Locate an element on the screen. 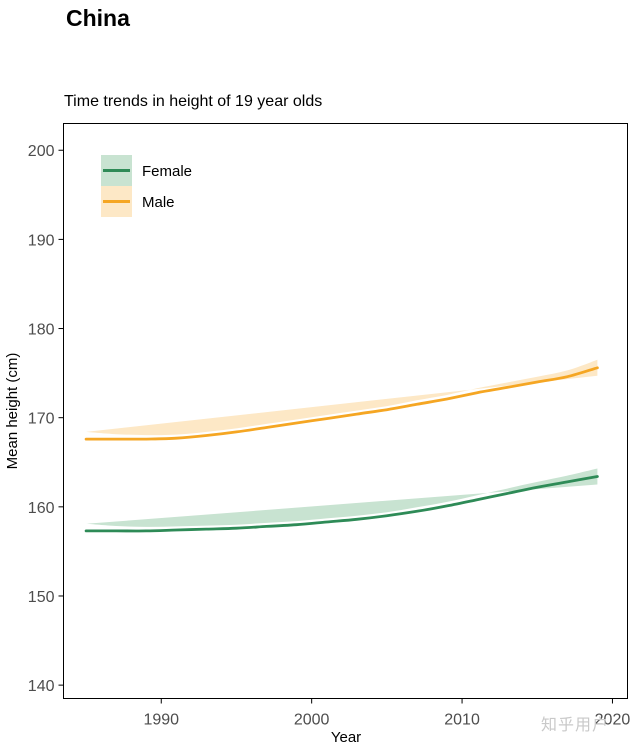  y-tick-label: 190 is located at coordinates (41, 240).